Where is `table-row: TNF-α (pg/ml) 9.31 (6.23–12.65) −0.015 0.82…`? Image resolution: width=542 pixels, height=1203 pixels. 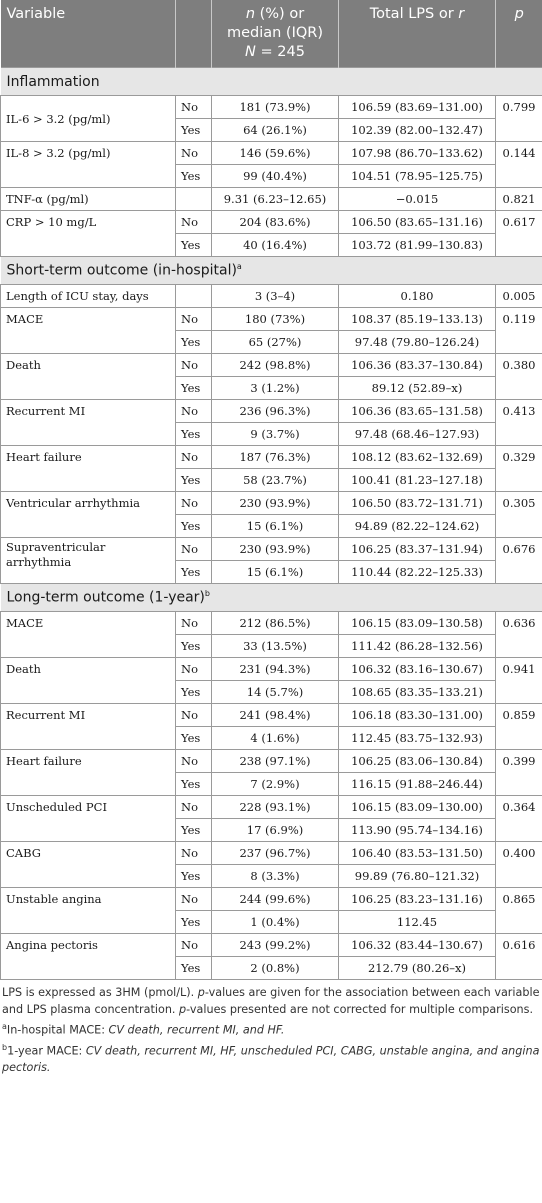
table-row: TNF-α (pg/ml) 9.31 (6.23–12.65) −0.015 0.82… is located at coordinates (271, 199).